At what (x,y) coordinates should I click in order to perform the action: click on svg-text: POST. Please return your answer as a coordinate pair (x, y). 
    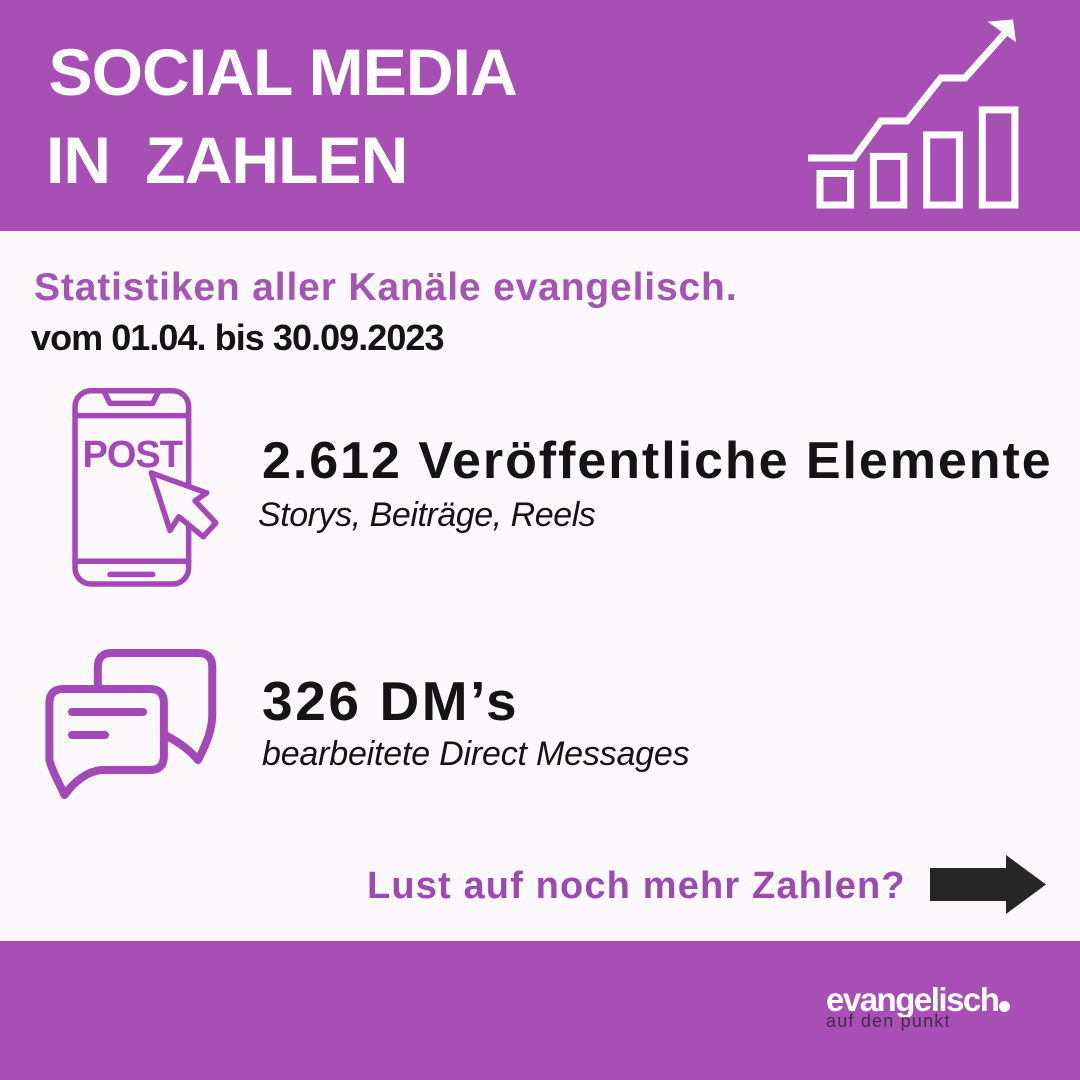
    Looking at the image, I should click on (133, 455).